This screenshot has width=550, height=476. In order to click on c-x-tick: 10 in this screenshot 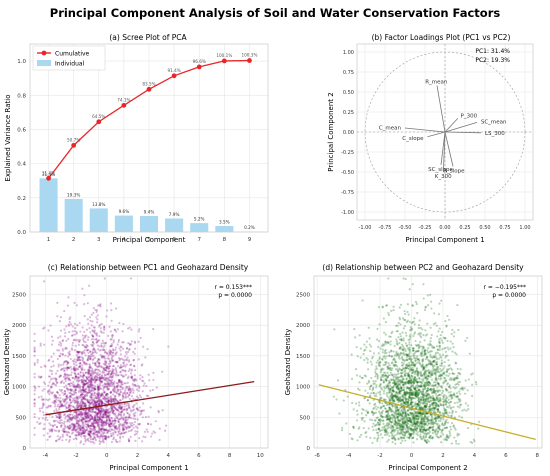, I will do `click(260, 456)`.